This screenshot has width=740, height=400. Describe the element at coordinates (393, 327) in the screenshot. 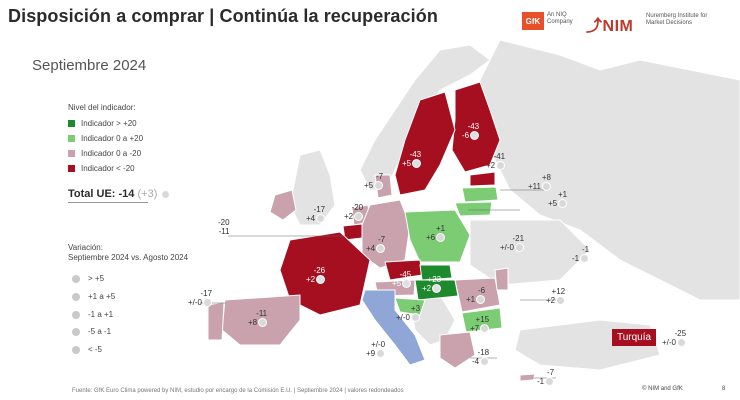

I see `country-italy` at that location.